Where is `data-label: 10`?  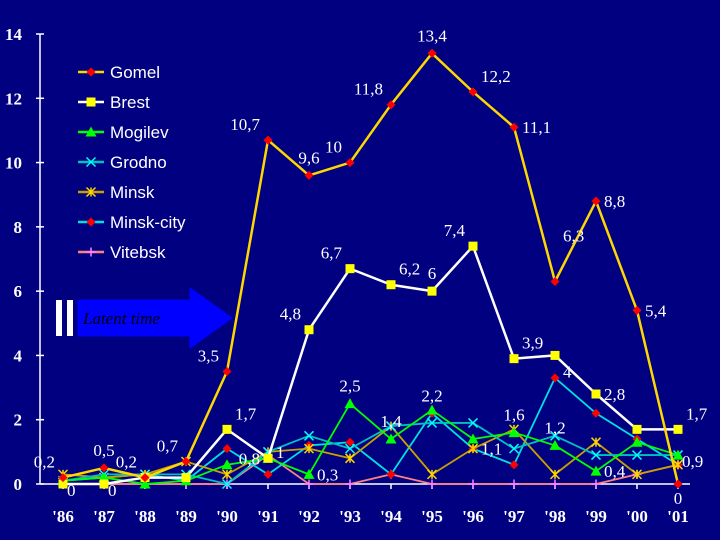 data-label: 10 is located at coordinates (333, 147).